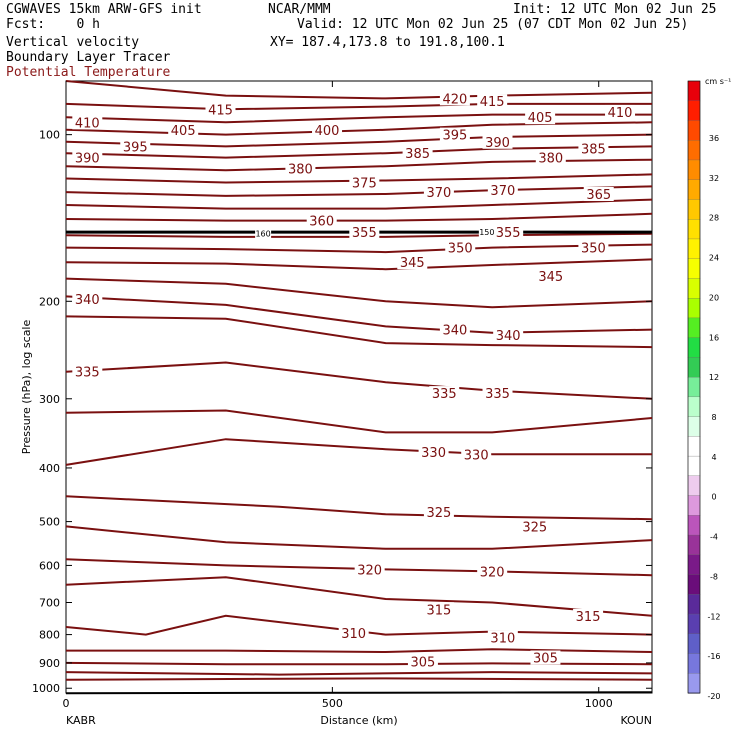 This screenshot has height=740, width=740. What do you see at coordinates (369, 570) in the screenshot?
I see `contour-label-37: 320` at bounding box center [369, 570].